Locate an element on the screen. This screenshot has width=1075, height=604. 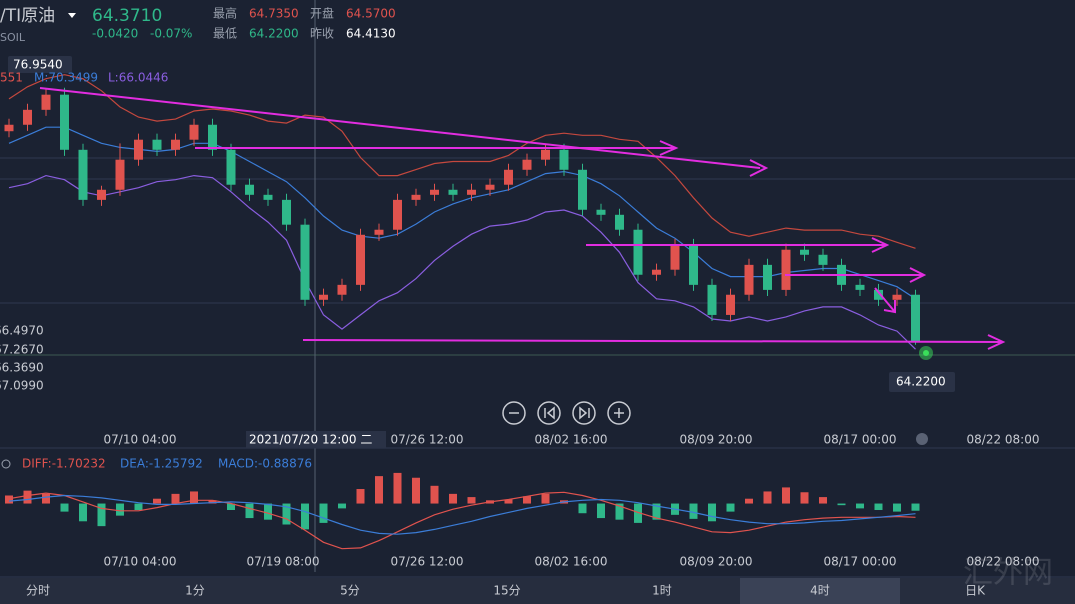
indicator-line is located at coordinates (462, 514).